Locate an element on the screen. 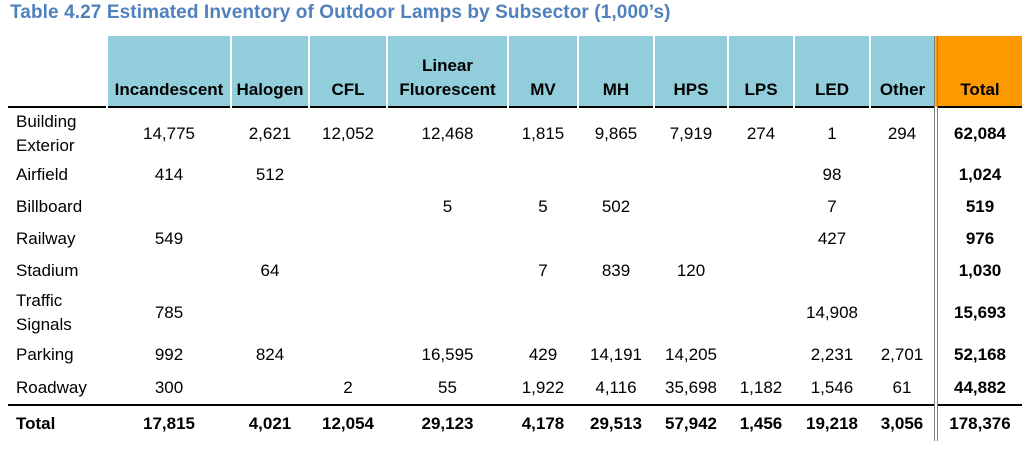 This screenshot has width=1024, height=456. table-cell: 16,595 is located at coordinates (447, 354).